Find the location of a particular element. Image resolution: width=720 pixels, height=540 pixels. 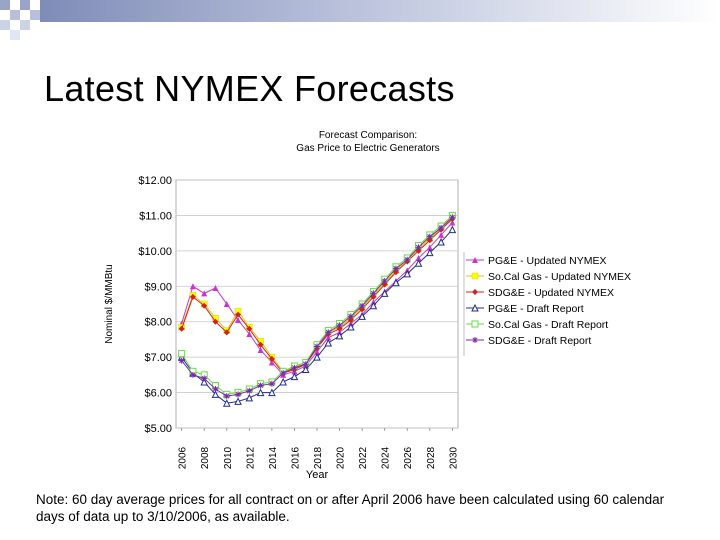

chart-subtitle: Gas Price to Electric Generators is located at coordinates (367, 148).